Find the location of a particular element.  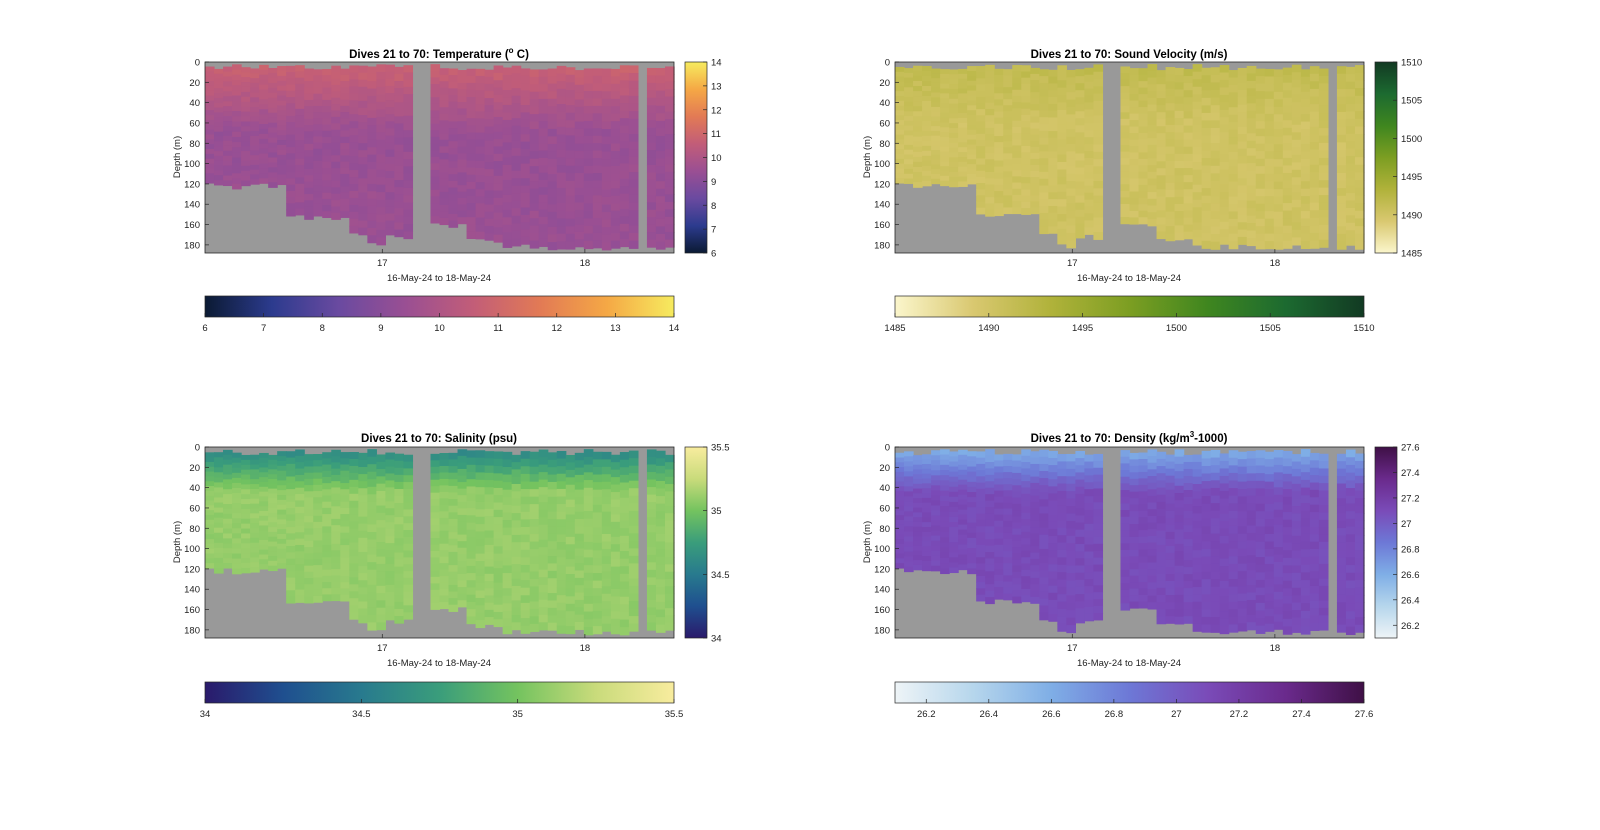

y-tick-label: 60 is located at coordinates (194, 123).